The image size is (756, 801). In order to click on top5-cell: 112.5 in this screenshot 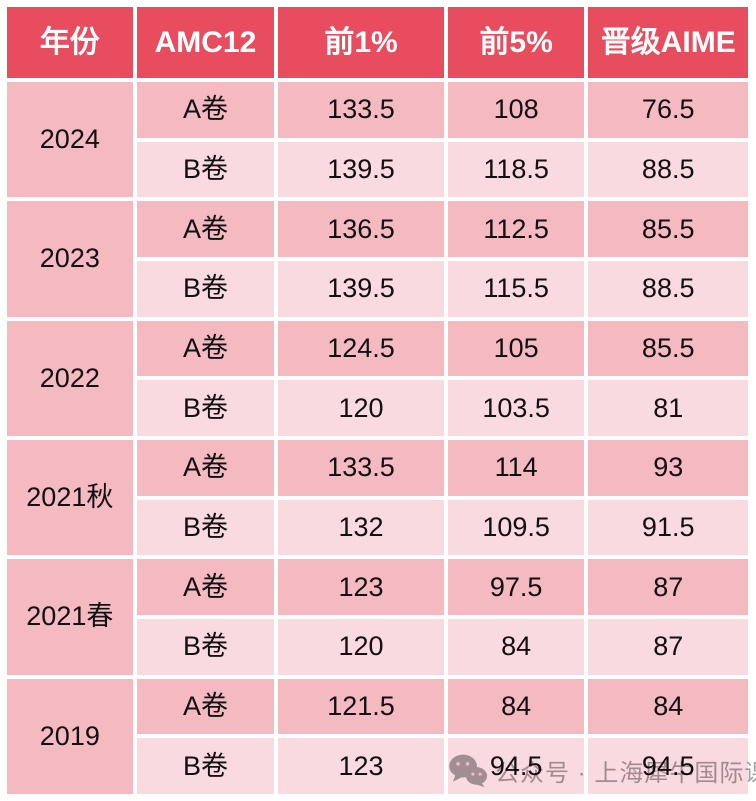, I will do `click(516, 229)`.